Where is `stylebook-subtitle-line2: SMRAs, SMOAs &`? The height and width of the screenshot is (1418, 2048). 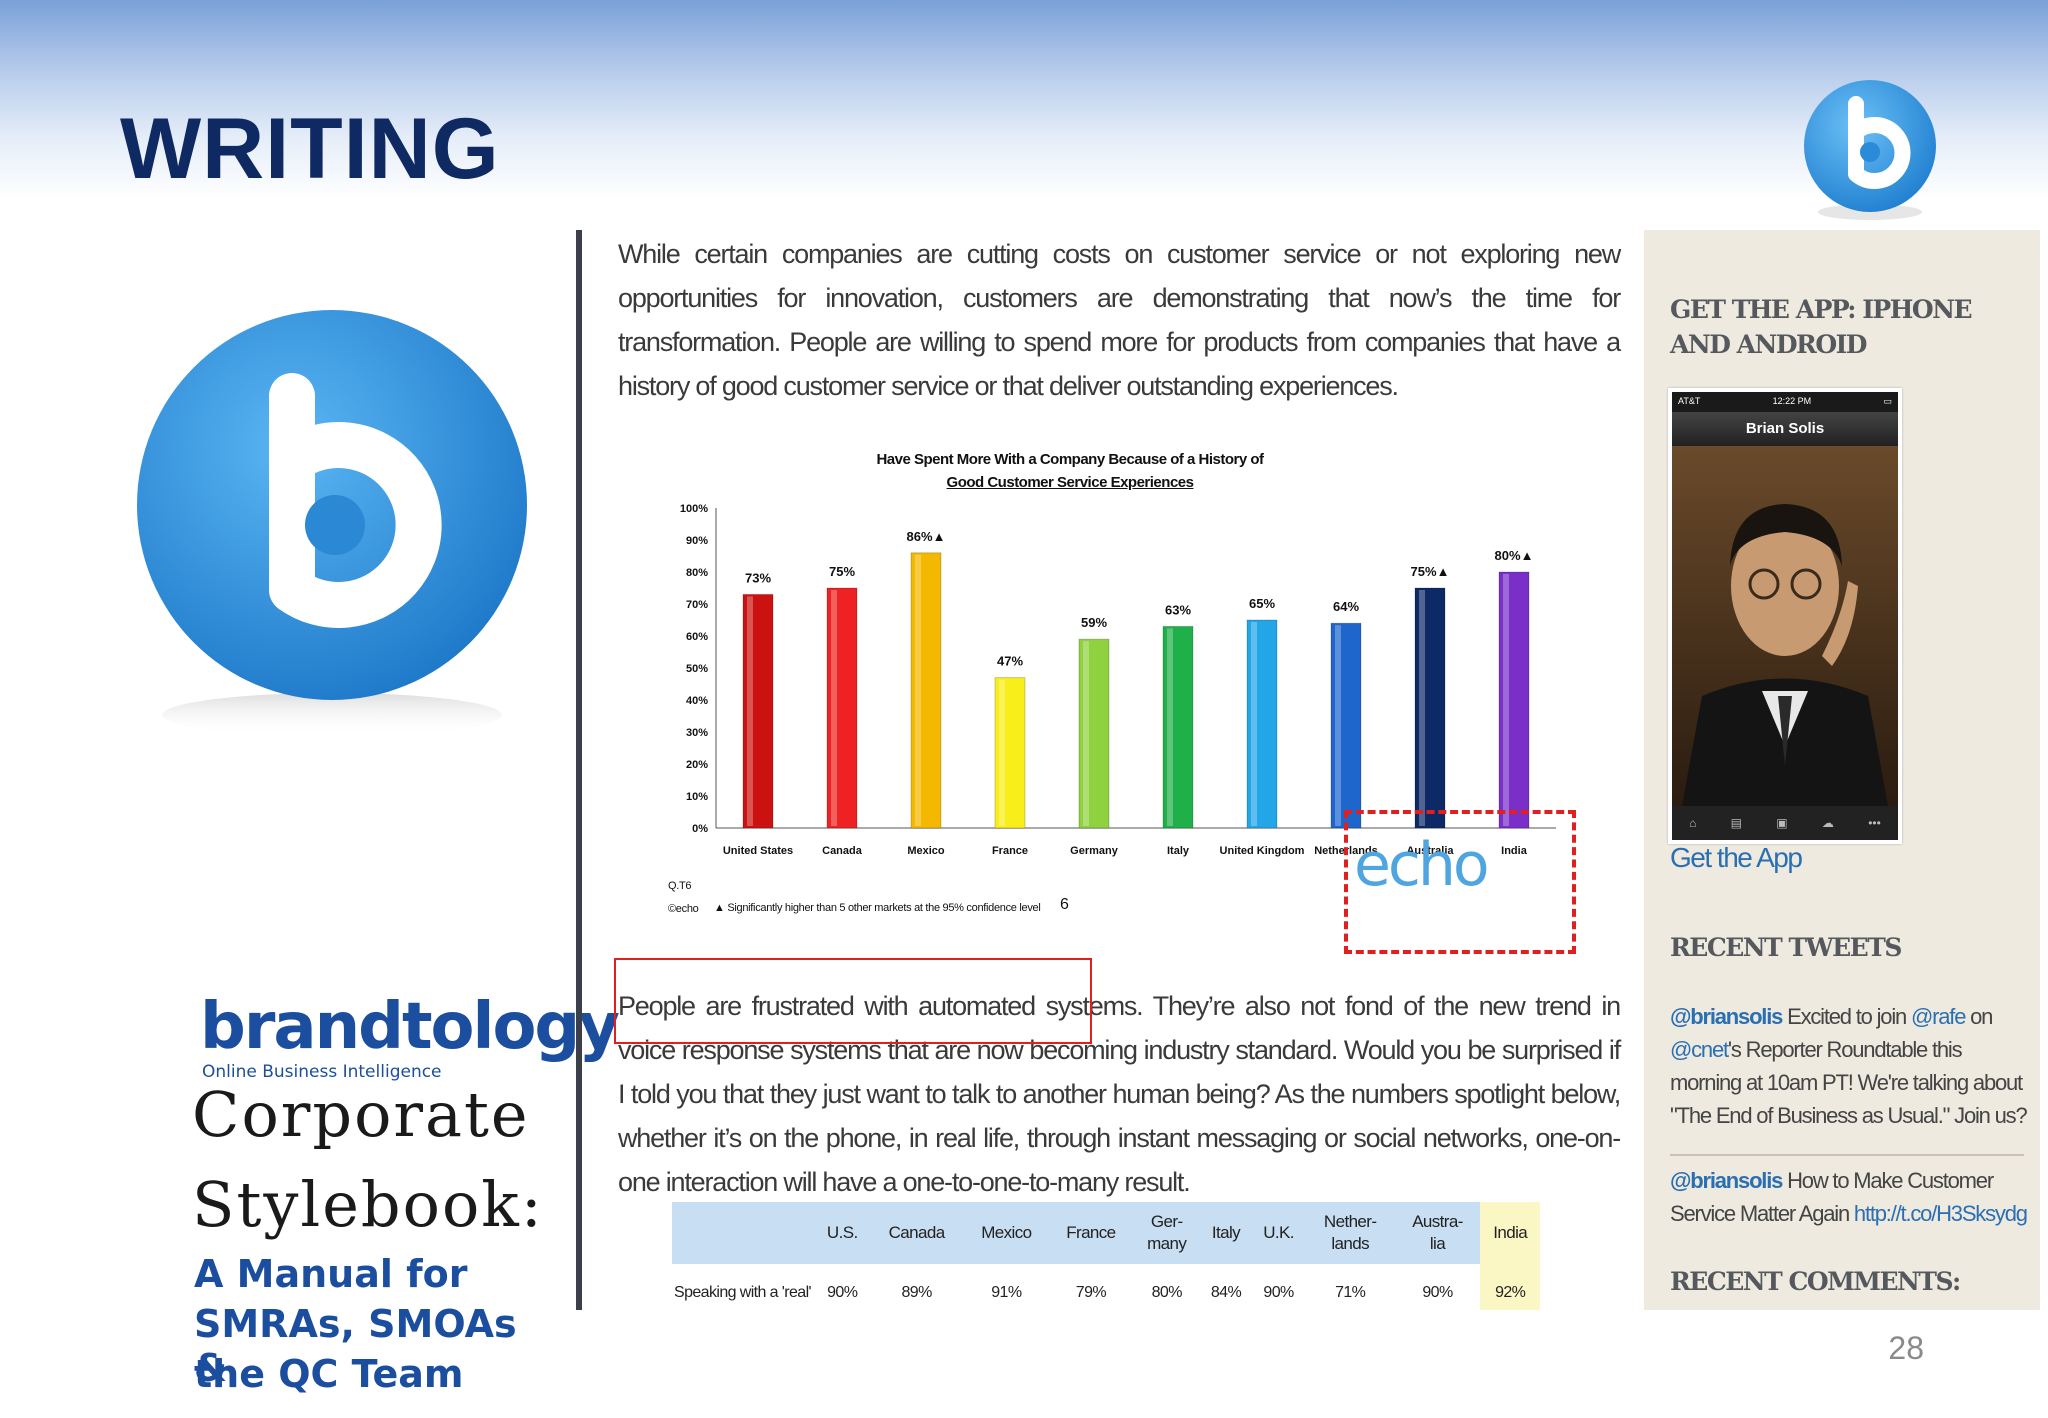
stylebook-subtitle-line2: SMRAs, SMOAs & is located at coordinates (355, 1346).